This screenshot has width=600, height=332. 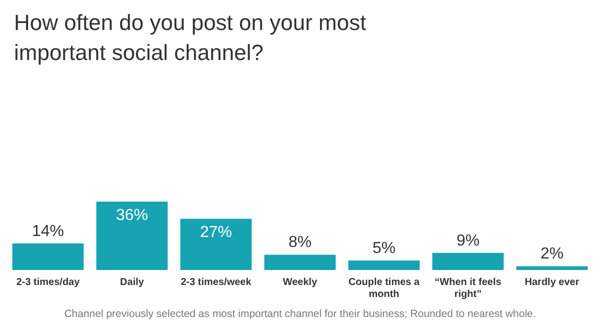 I want to click on x-tick-label: “When it feels right”, so click(x=468, y=288).